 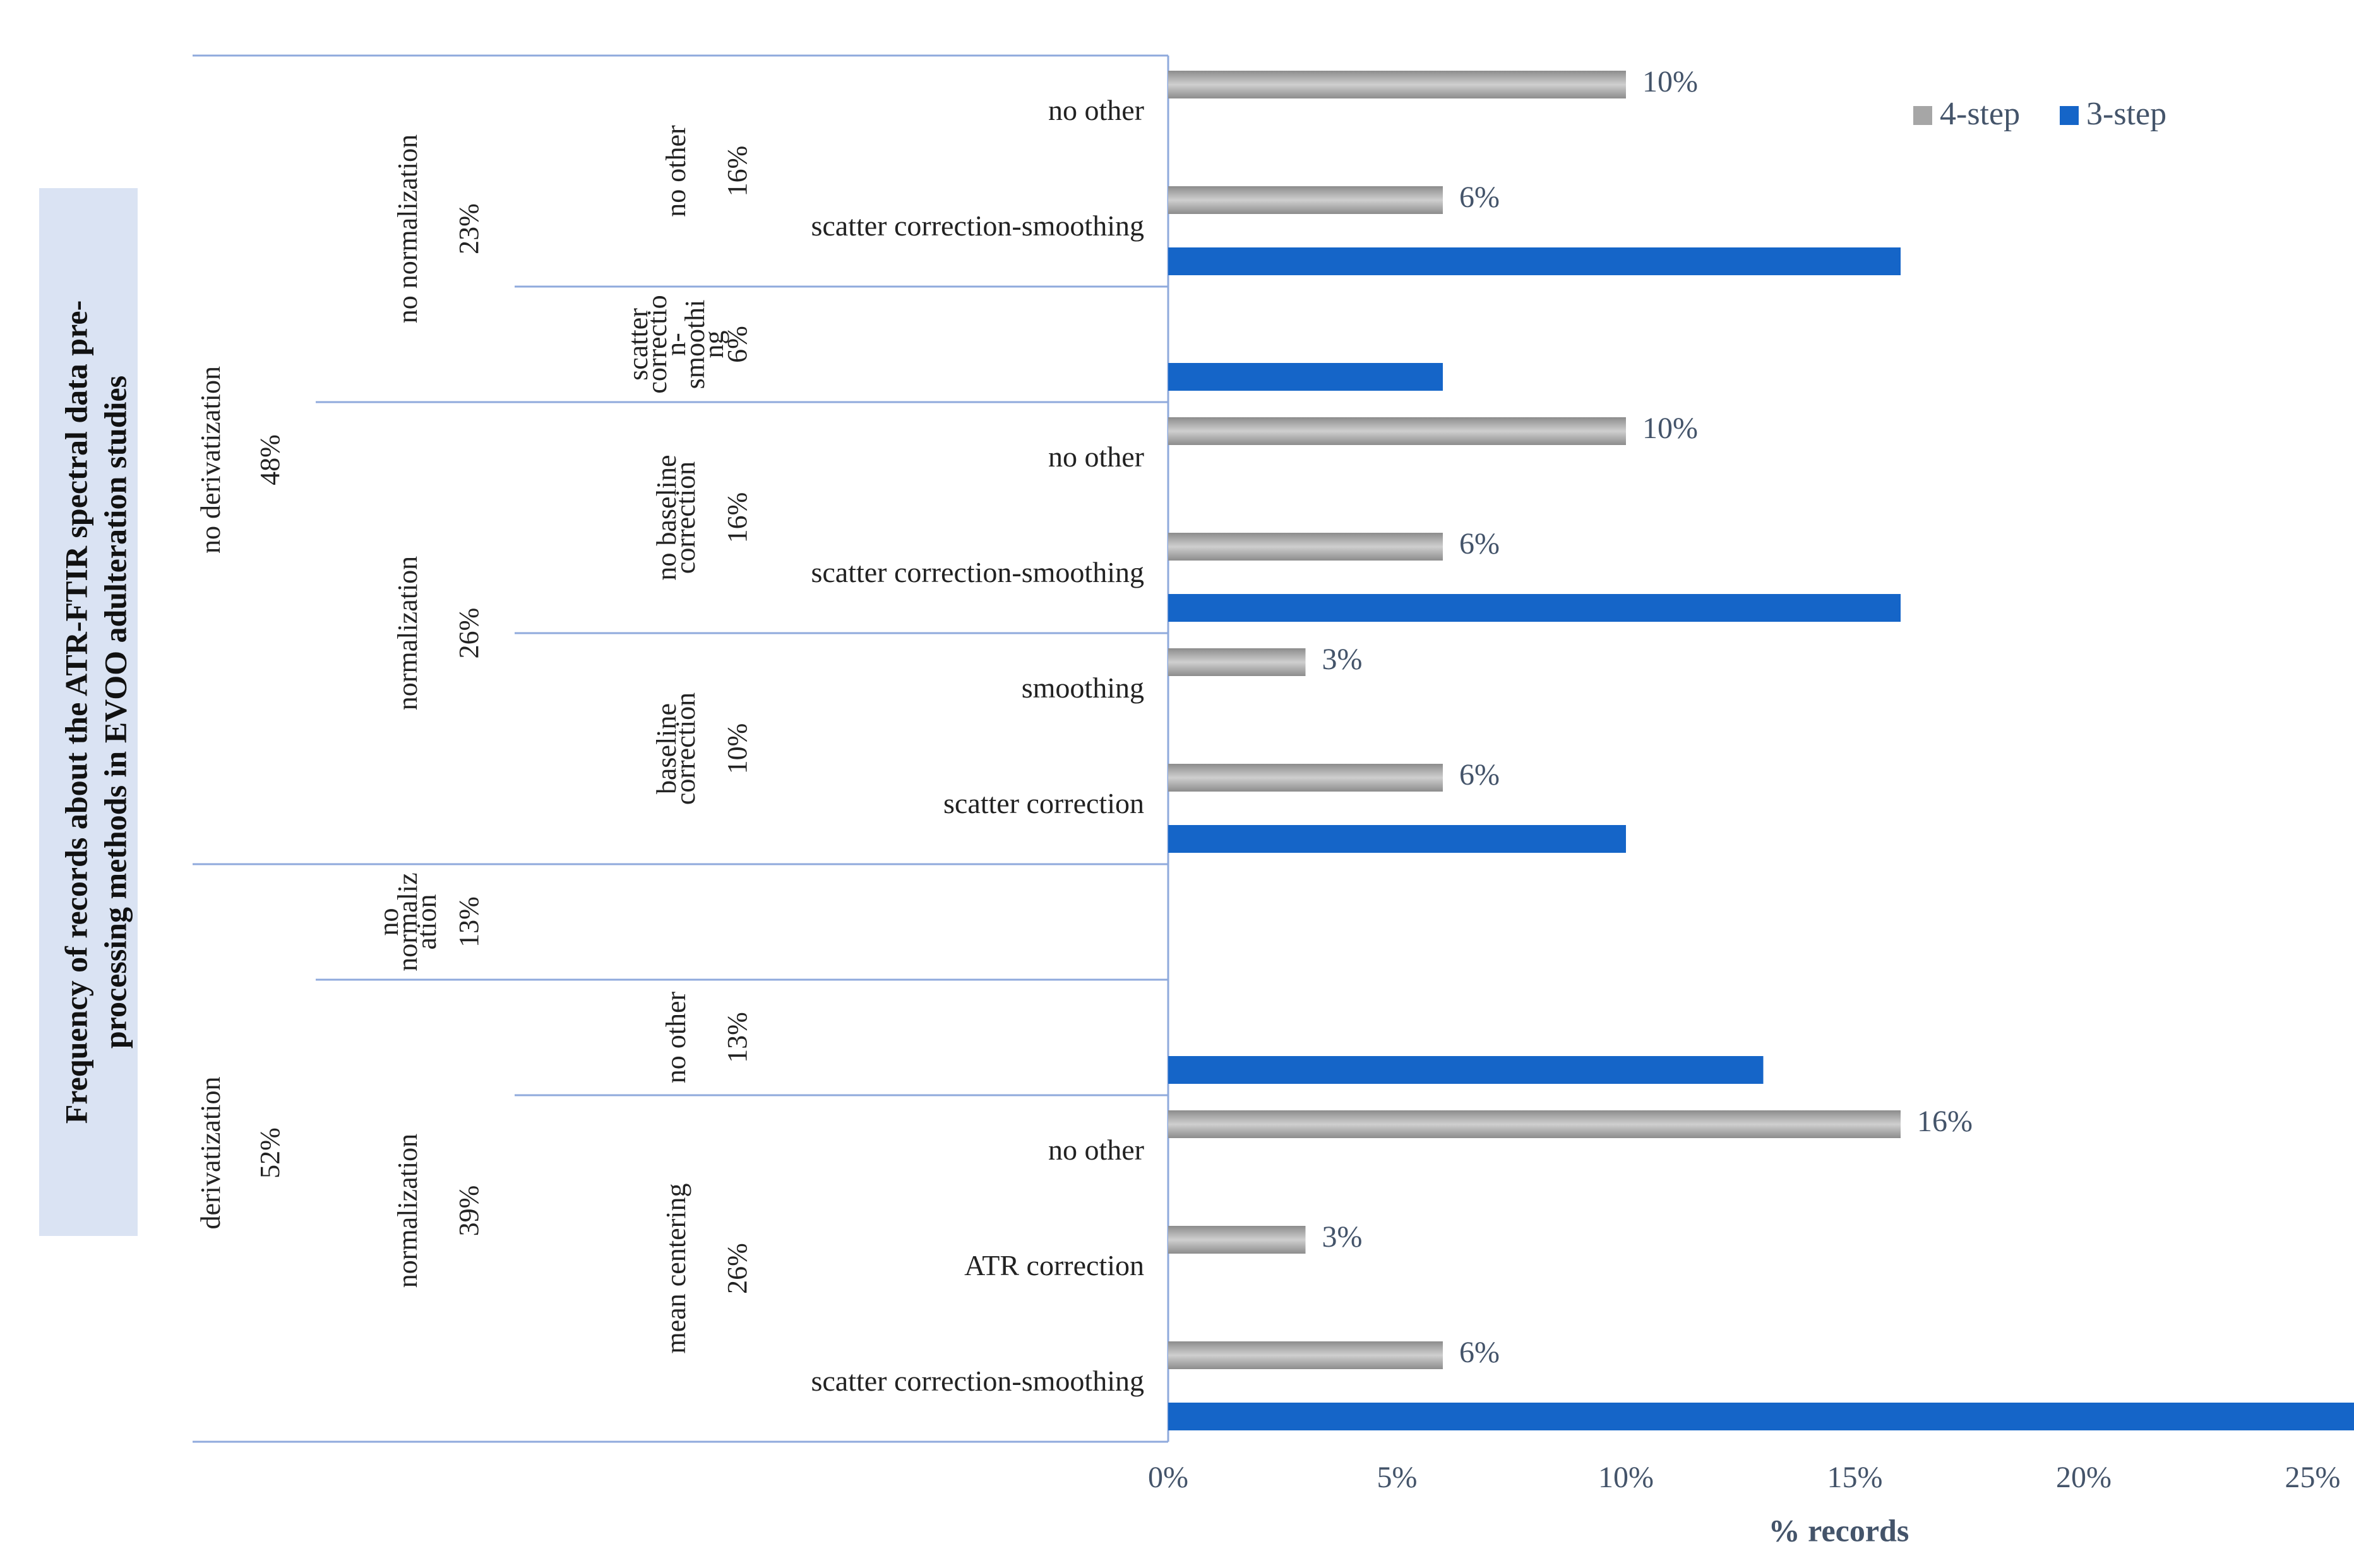 I want to click on level3-label-1-line-4: ng, so click(x=713, y=345).